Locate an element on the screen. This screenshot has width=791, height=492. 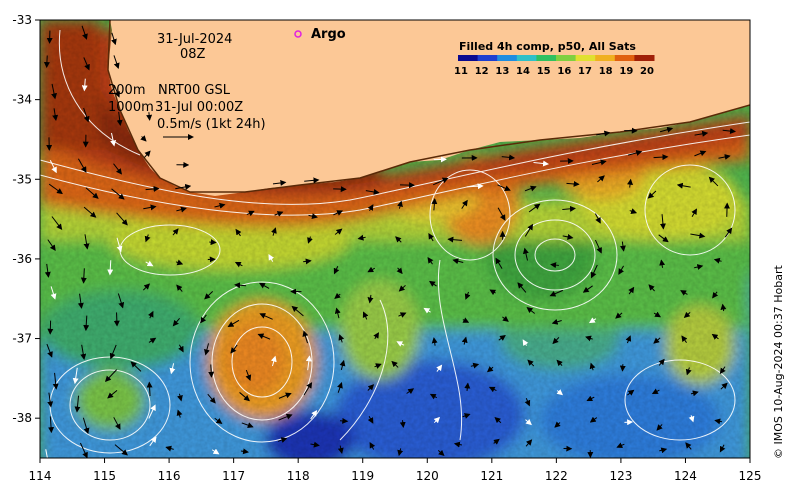
time-label: 08Z is located at coordinates (193, 54).